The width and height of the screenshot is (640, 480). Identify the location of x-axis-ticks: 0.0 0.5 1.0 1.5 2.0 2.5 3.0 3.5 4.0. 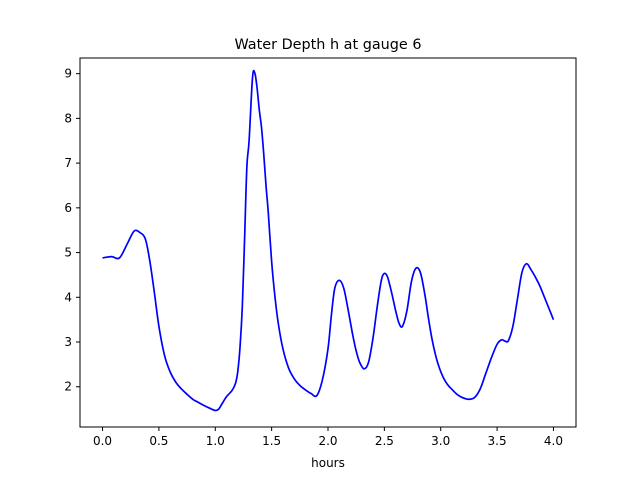
(328, 437).